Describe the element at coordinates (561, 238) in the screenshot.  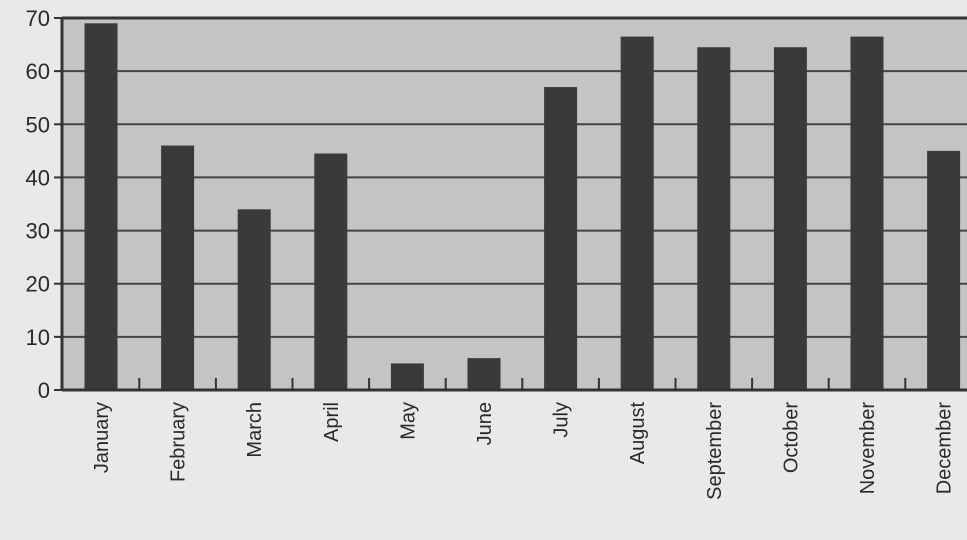
I see `bar-july` at that location.